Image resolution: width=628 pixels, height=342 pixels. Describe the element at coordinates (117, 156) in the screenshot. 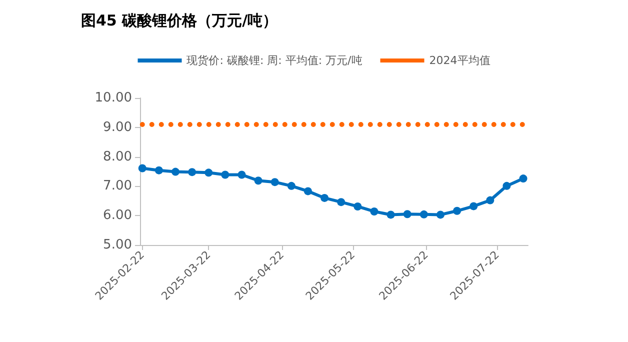

I see `y-tick-label: 8.00` at that location.